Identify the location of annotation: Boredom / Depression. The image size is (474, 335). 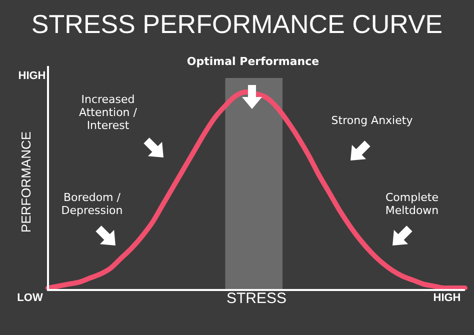
(92, 203).